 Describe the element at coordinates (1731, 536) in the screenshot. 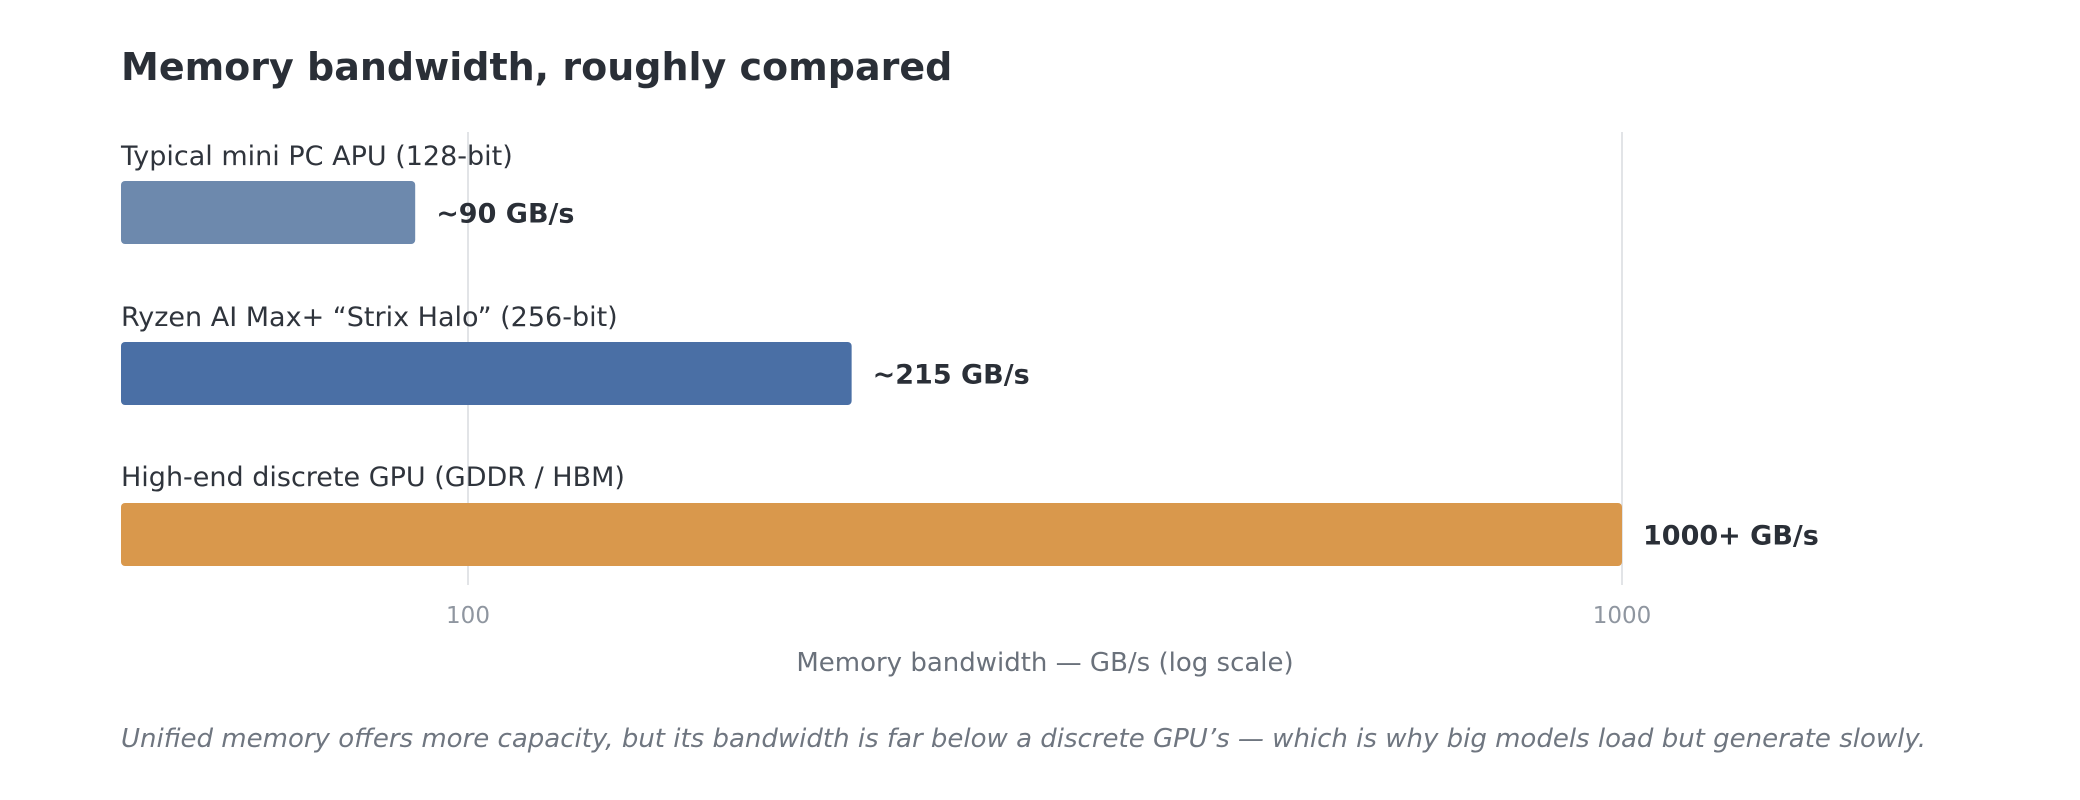

I see `value-label: 1000+ GB/s` at that location.